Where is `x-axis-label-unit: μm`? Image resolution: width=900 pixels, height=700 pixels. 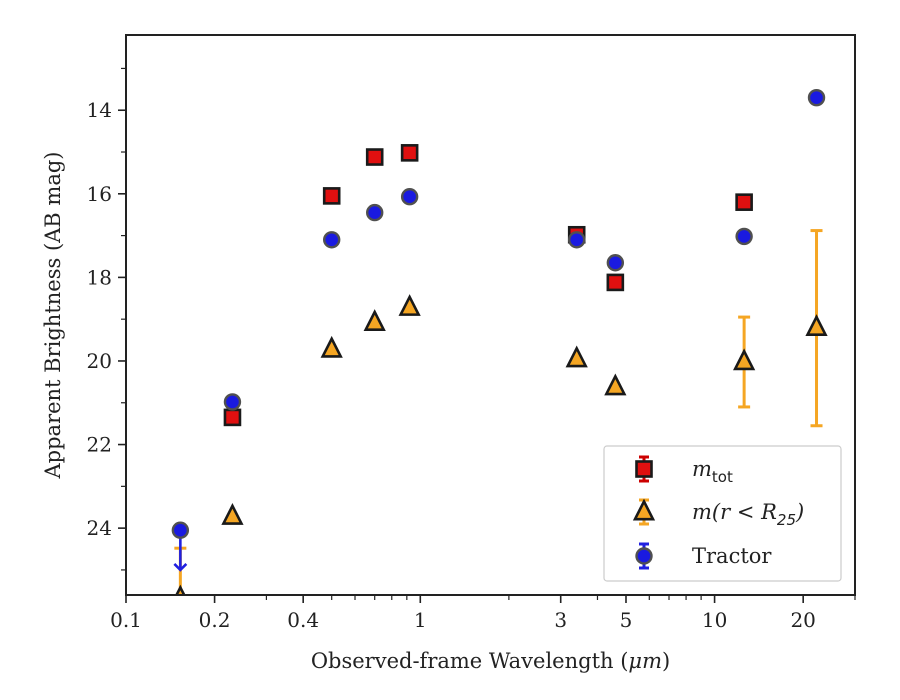 x-axis-label-unit: μm is located at coordinates (645, 661).